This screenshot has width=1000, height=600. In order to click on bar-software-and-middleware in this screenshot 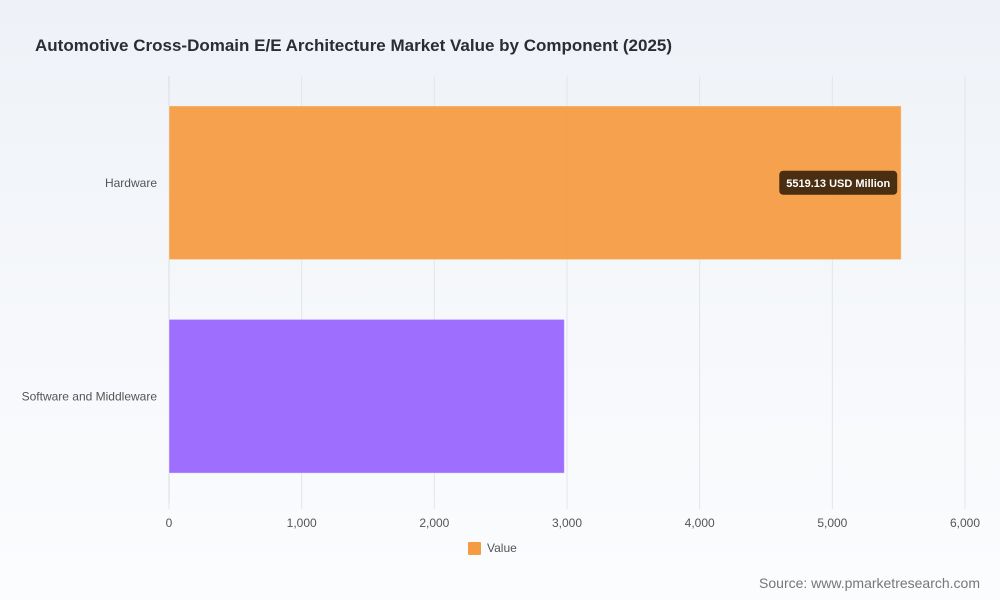, I will do `click(366, 396)`.